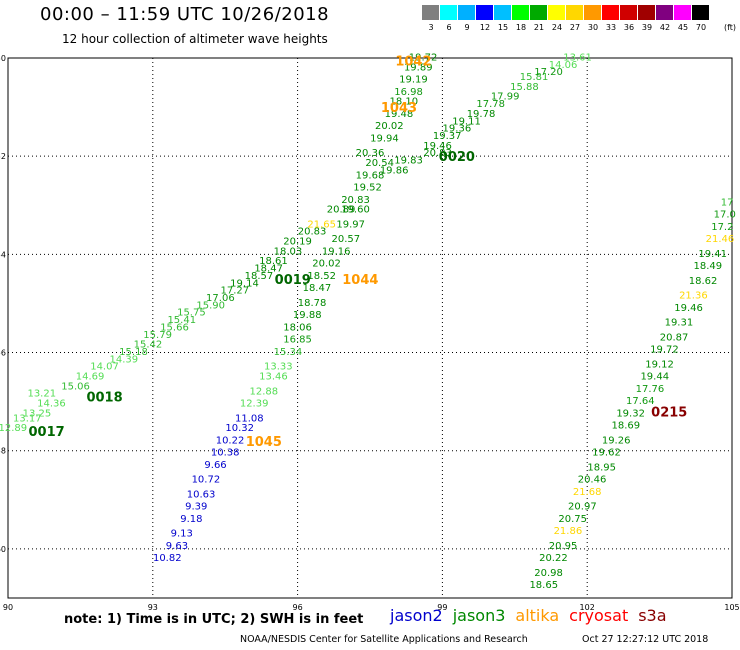 The image size is (740, 650). I want to click on swh-value: 13.61, so click(577, 57).